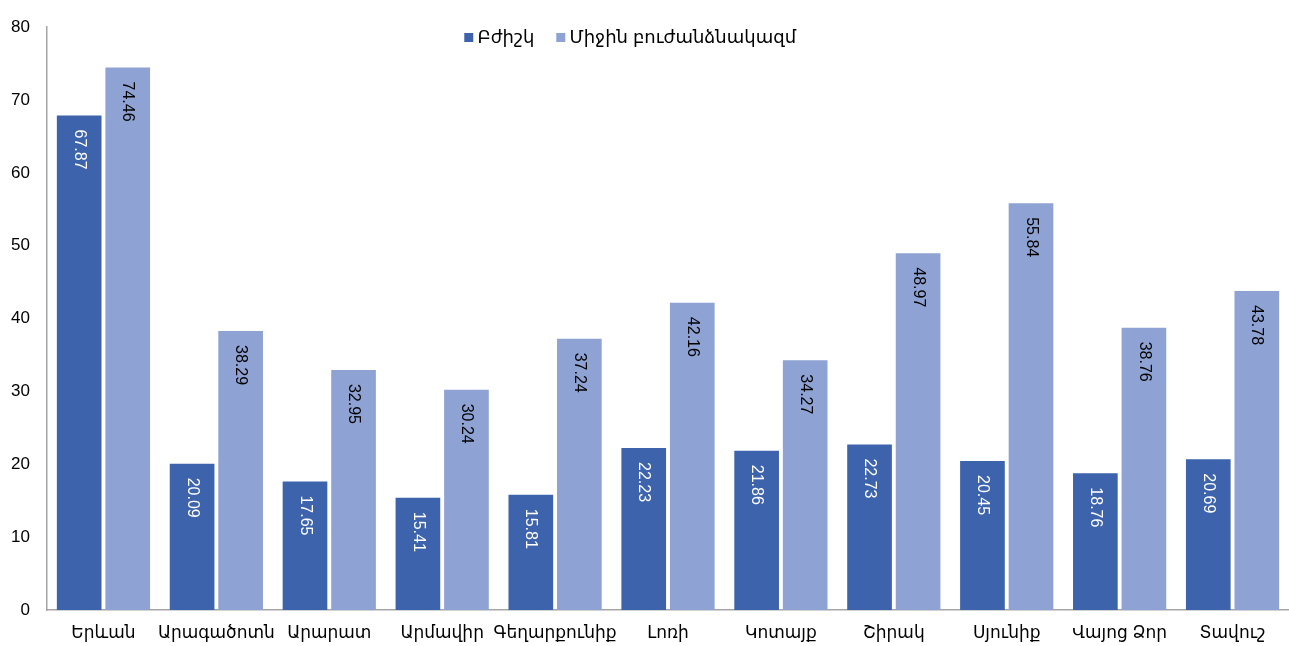 The height and width of the screenshot is (646, 1289). What do you see at coordinates (1232, 632) in the screenshot?
I see `x-tick-label: Տավուշ` at bounding box center [1232, 632].